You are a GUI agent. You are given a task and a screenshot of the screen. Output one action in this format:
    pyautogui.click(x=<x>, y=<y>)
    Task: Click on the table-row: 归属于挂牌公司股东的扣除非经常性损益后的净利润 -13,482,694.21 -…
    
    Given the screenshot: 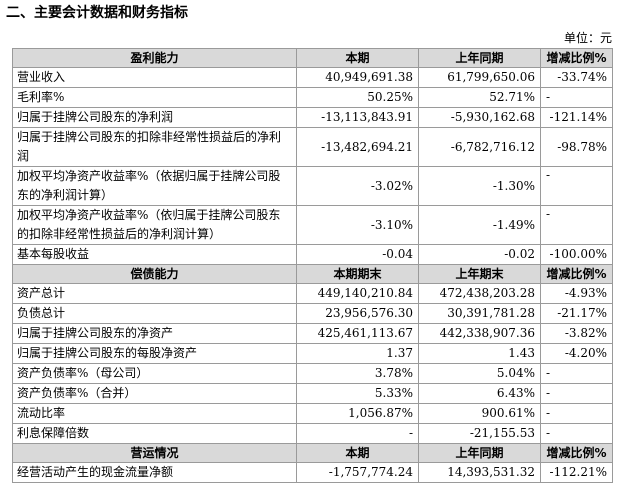 What is the action you would take?
    pyautogui.click(x=312, y=147)
    